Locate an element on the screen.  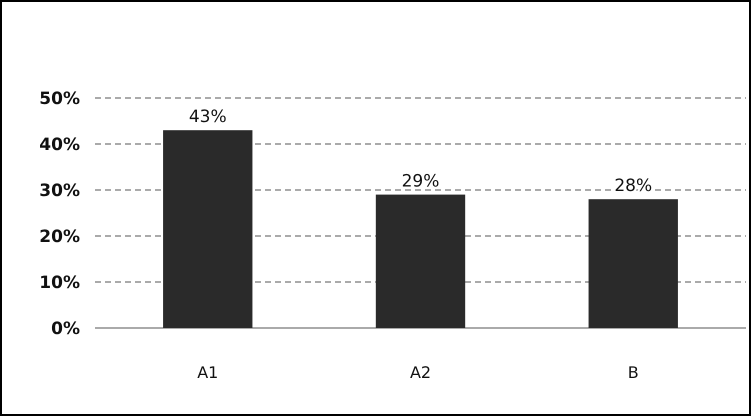
x-tick-label: A1 is located at coordinates (207, 372).